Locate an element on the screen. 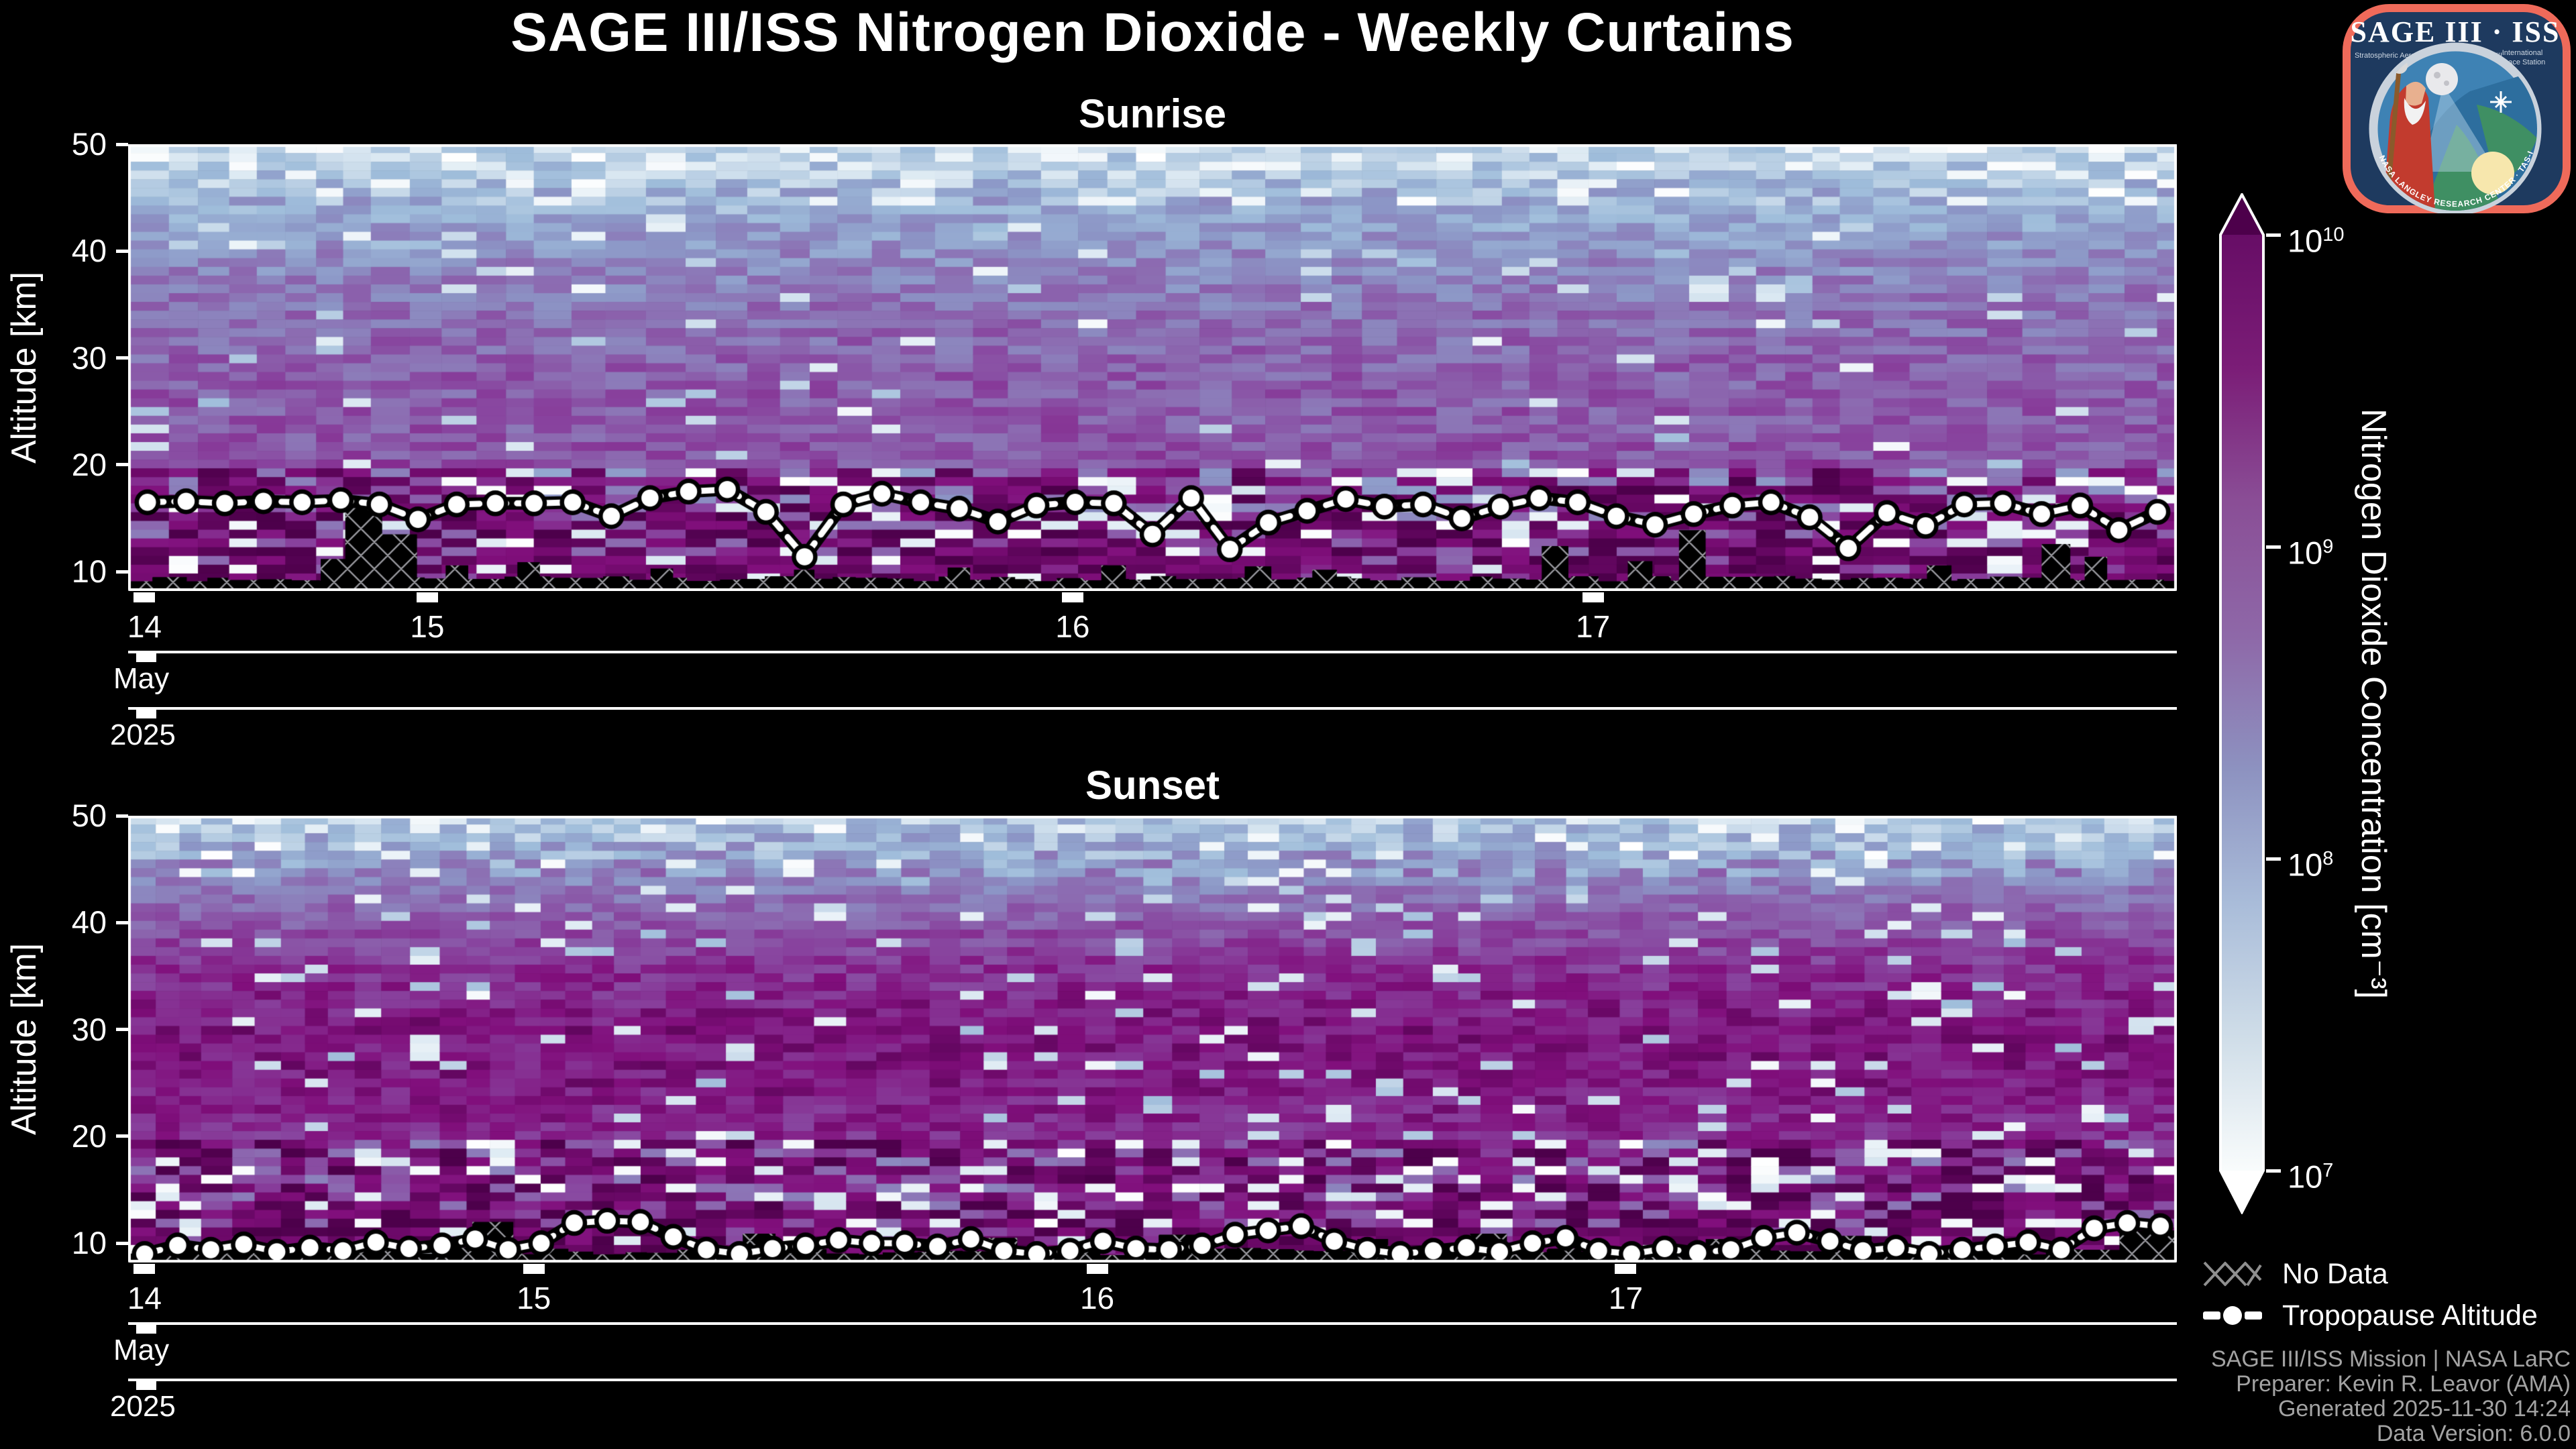 This screenshot has height=1449, width=2576. sunrise-year-label: 2025 is located at coordinates (143, 734).